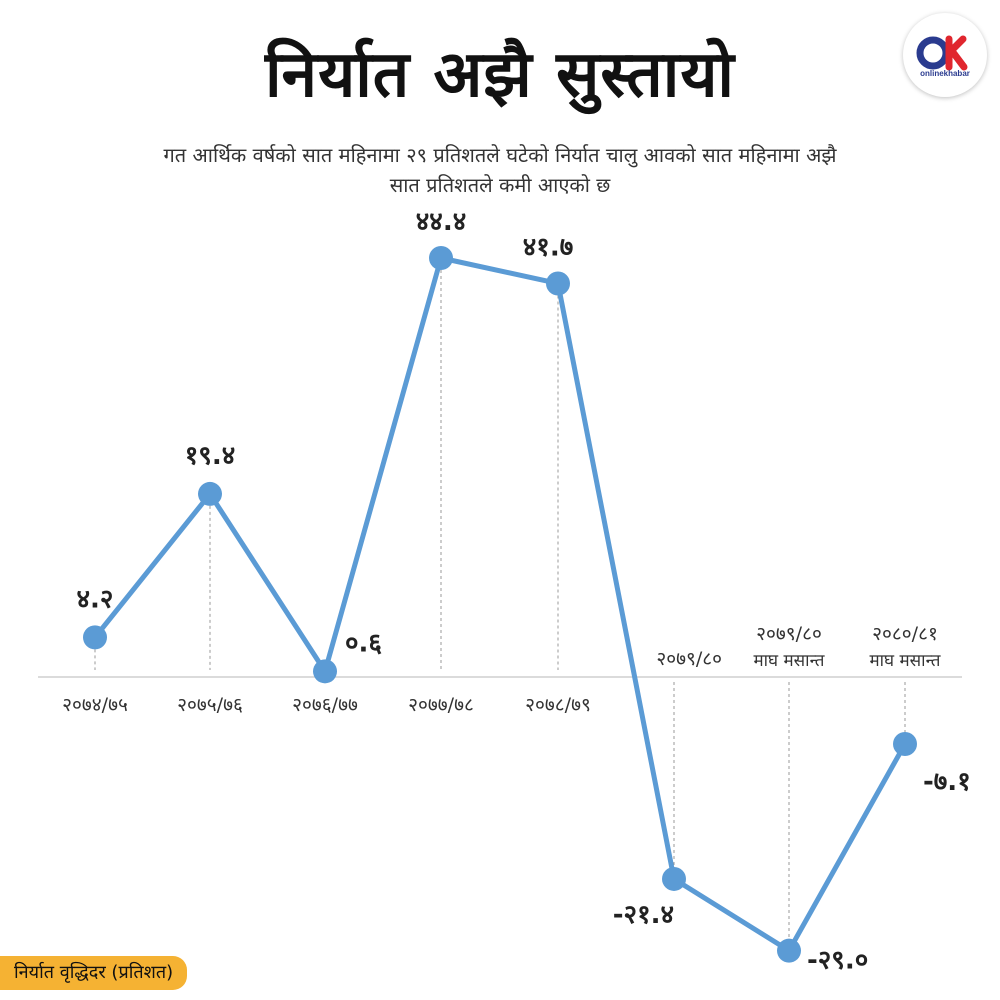  What do you see at coordinates (945, 73) in the screenshot?
I see `logo-wordmark: onlinekhabar` at bounding box center [945, 73].